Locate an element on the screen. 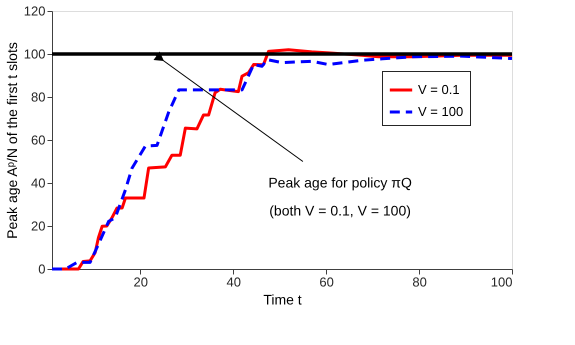 The image size is (575, 345). x-tick-label: 100 is located at coordinates (501, 282).